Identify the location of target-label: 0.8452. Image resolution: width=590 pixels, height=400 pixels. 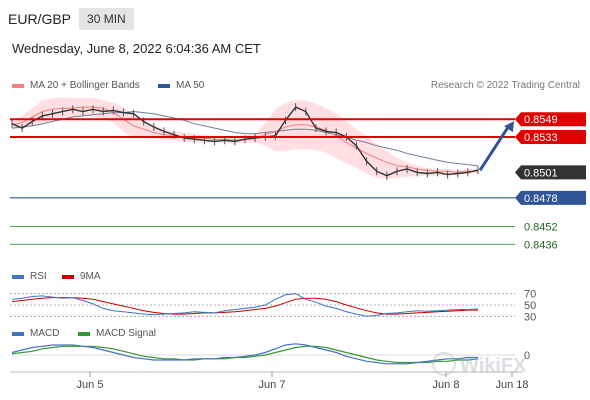
(541, 228).